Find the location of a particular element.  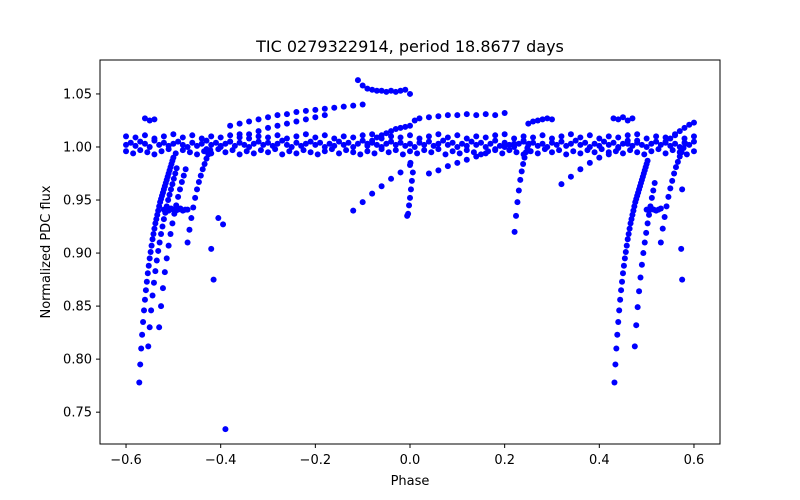

x-tick-label: −0.2 is located at coordinates (316, 460).